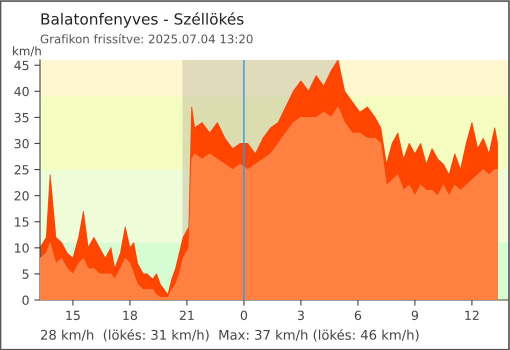  I want to click on x-tick-label: 21, so click(187, 315).